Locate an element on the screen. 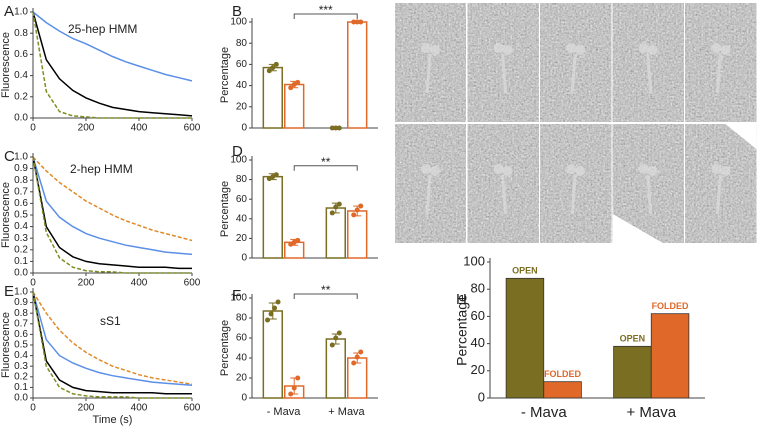 Image resolution: width=757 pixels, height=429 pixels. x-tick-label: 400 is located at coordinates (139, 128).